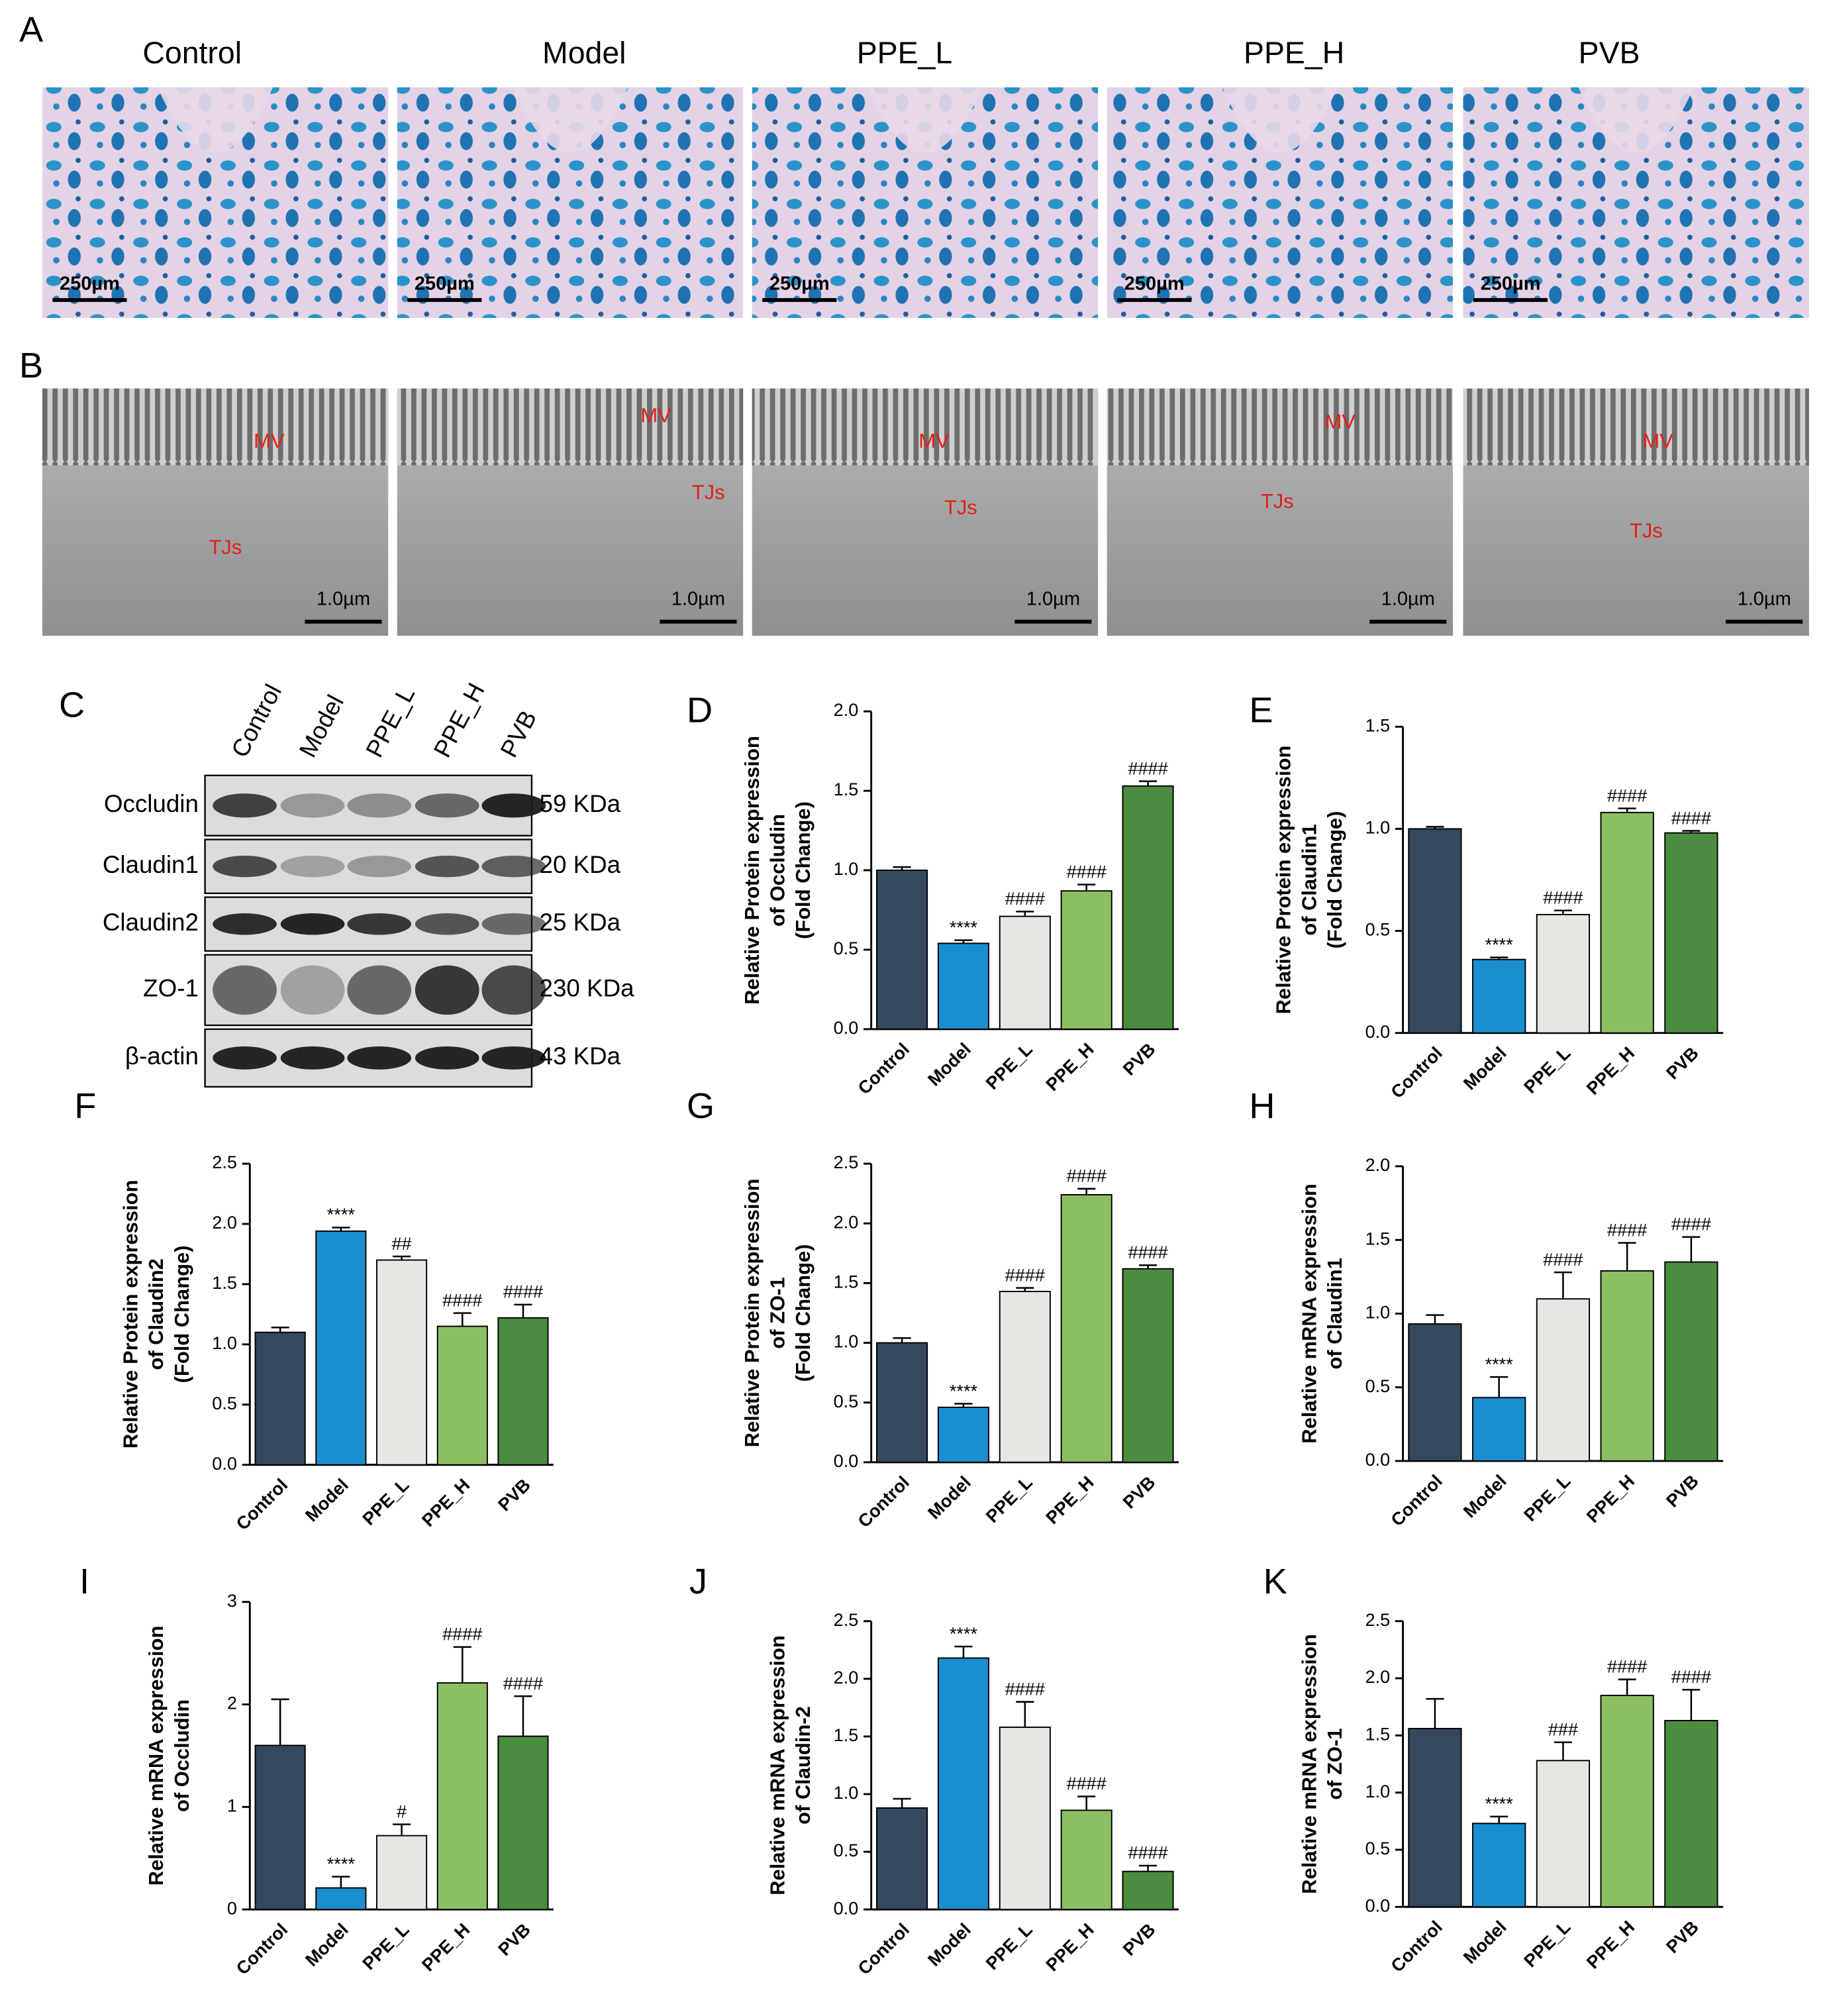 The width and height of the screenshot is (1827, 2016). What do you see at coordinates (1308, 879) in the screenshot?
I see `y-axis-label: of Claudin1` at bounding box center [1308, 879].